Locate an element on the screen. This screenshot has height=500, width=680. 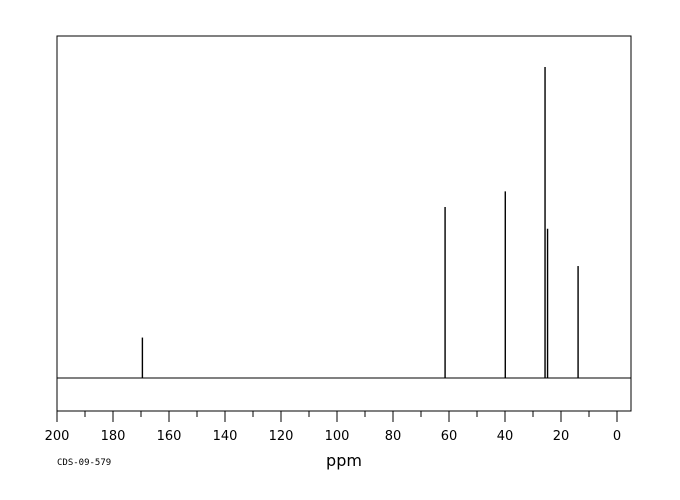
x-tick-label-140: 140 is located at coordinates (225, 436).